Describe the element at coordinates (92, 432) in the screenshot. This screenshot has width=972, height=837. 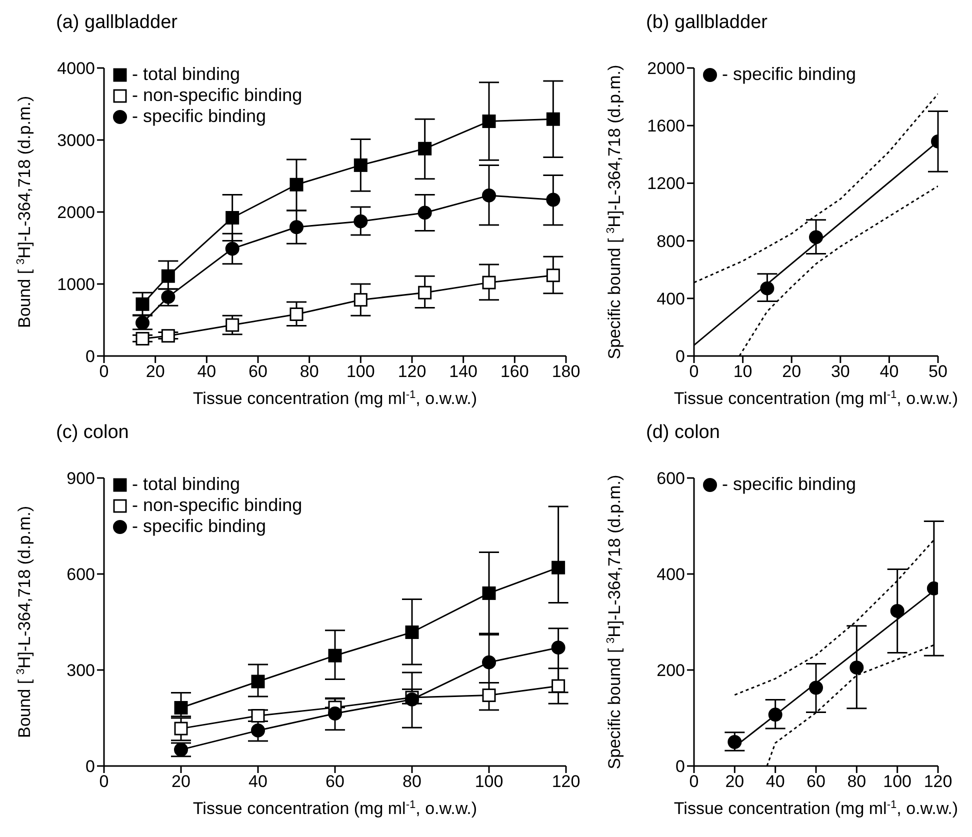
I see `chart-title: (c) colon` at that location.